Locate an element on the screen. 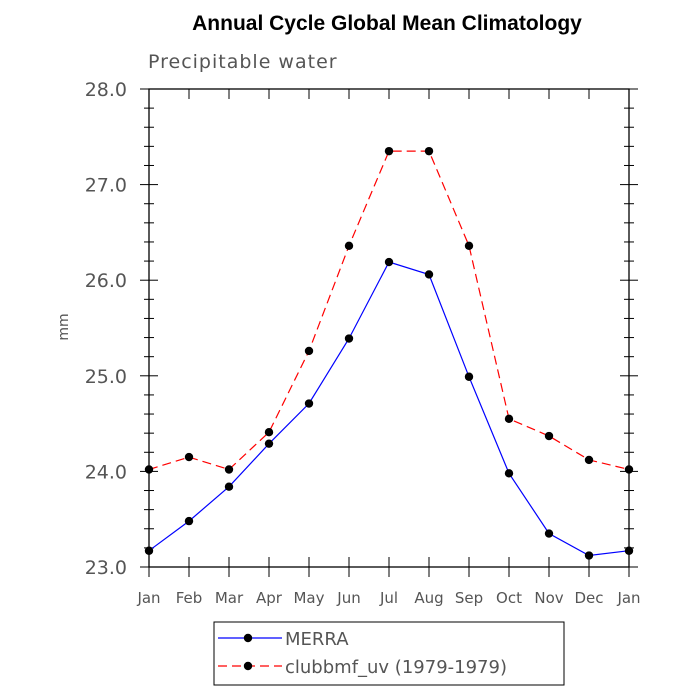 This screenshot has height=700, width=700. x-tick-label: Mar is located at coordinates (229, 598).